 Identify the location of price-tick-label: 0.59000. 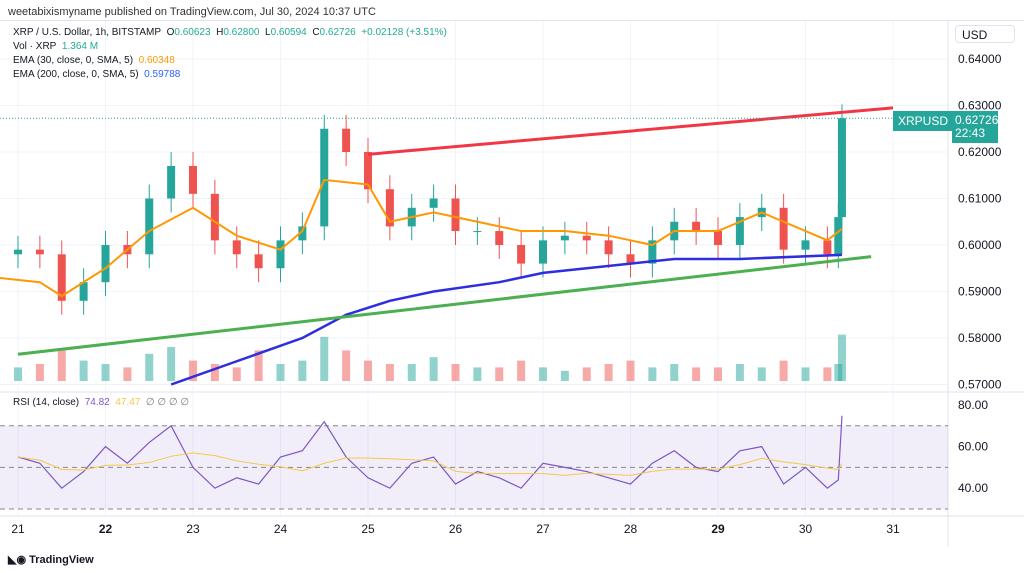
(980, 292).